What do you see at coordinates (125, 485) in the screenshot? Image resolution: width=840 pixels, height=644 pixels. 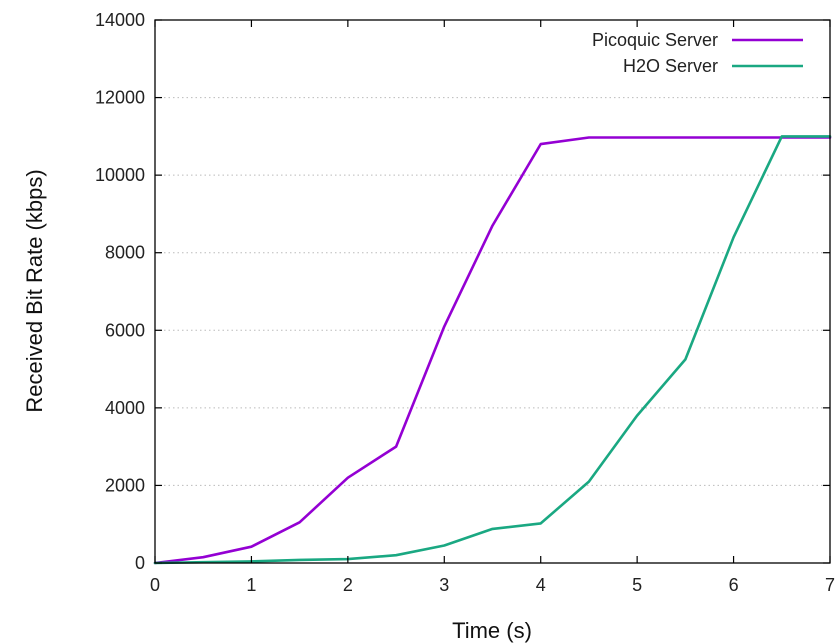 I see `y-tick-label: 2000` at bounding box center [125, 485].